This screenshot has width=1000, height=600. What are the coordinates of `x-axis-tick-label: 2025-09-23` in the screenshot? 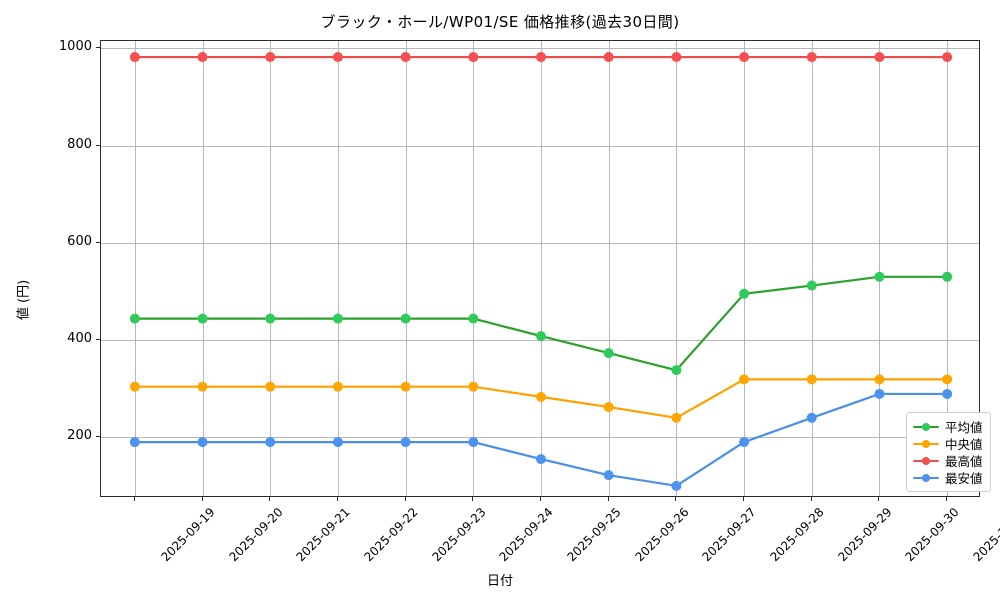 It's located at (459, 535).